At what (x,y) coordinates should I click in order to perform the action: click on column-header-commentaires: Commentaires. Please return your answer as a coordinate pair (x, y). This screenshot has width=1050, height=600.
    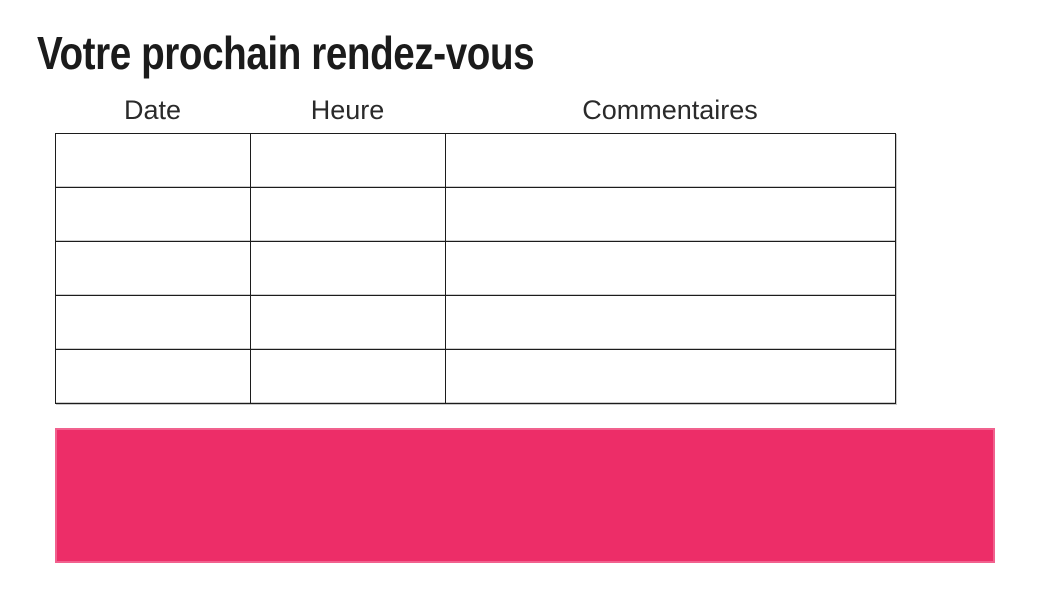
    Looking at the image, I should click on (670, 110).